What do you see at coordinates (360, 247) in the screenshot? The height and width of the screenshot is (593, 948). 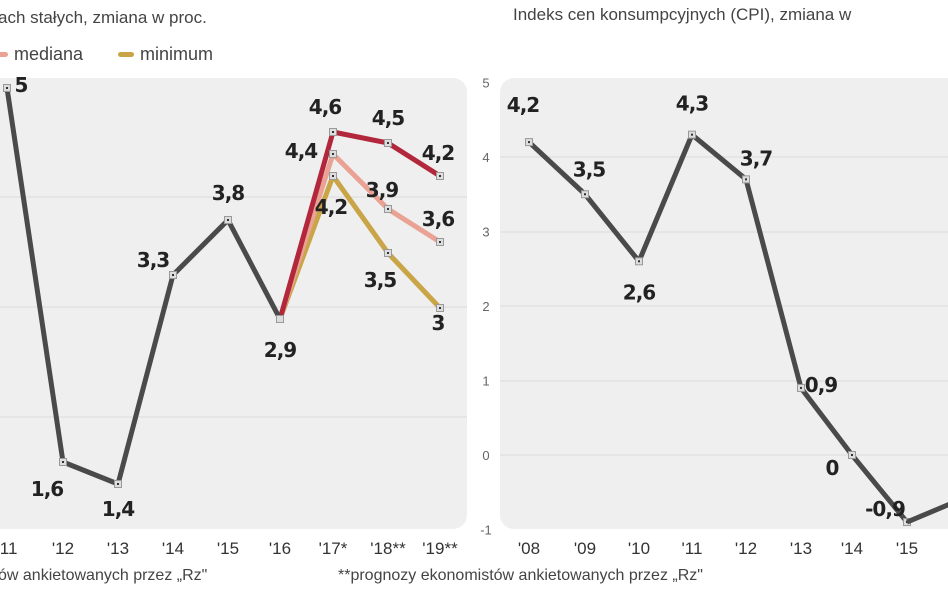 I see `series-line-minimum` at bounding box center [360, 247].